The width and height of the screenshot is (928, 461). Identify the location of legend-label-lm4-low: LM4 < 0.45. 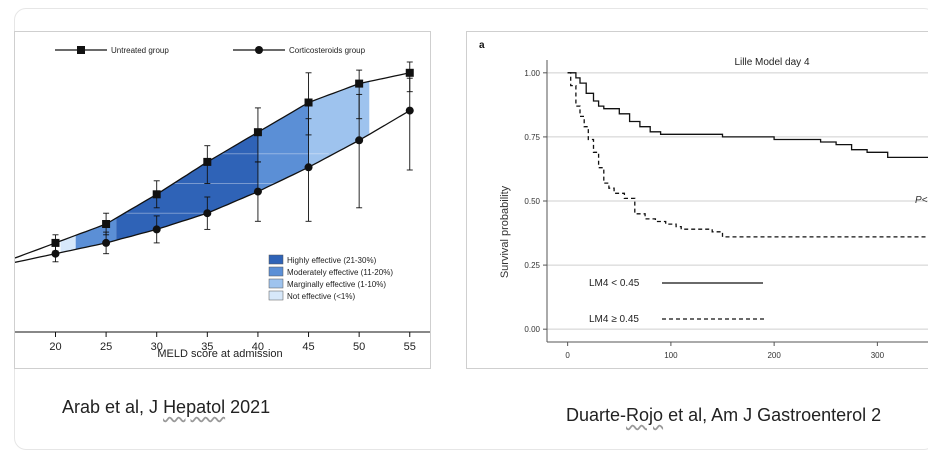
(614, 283).